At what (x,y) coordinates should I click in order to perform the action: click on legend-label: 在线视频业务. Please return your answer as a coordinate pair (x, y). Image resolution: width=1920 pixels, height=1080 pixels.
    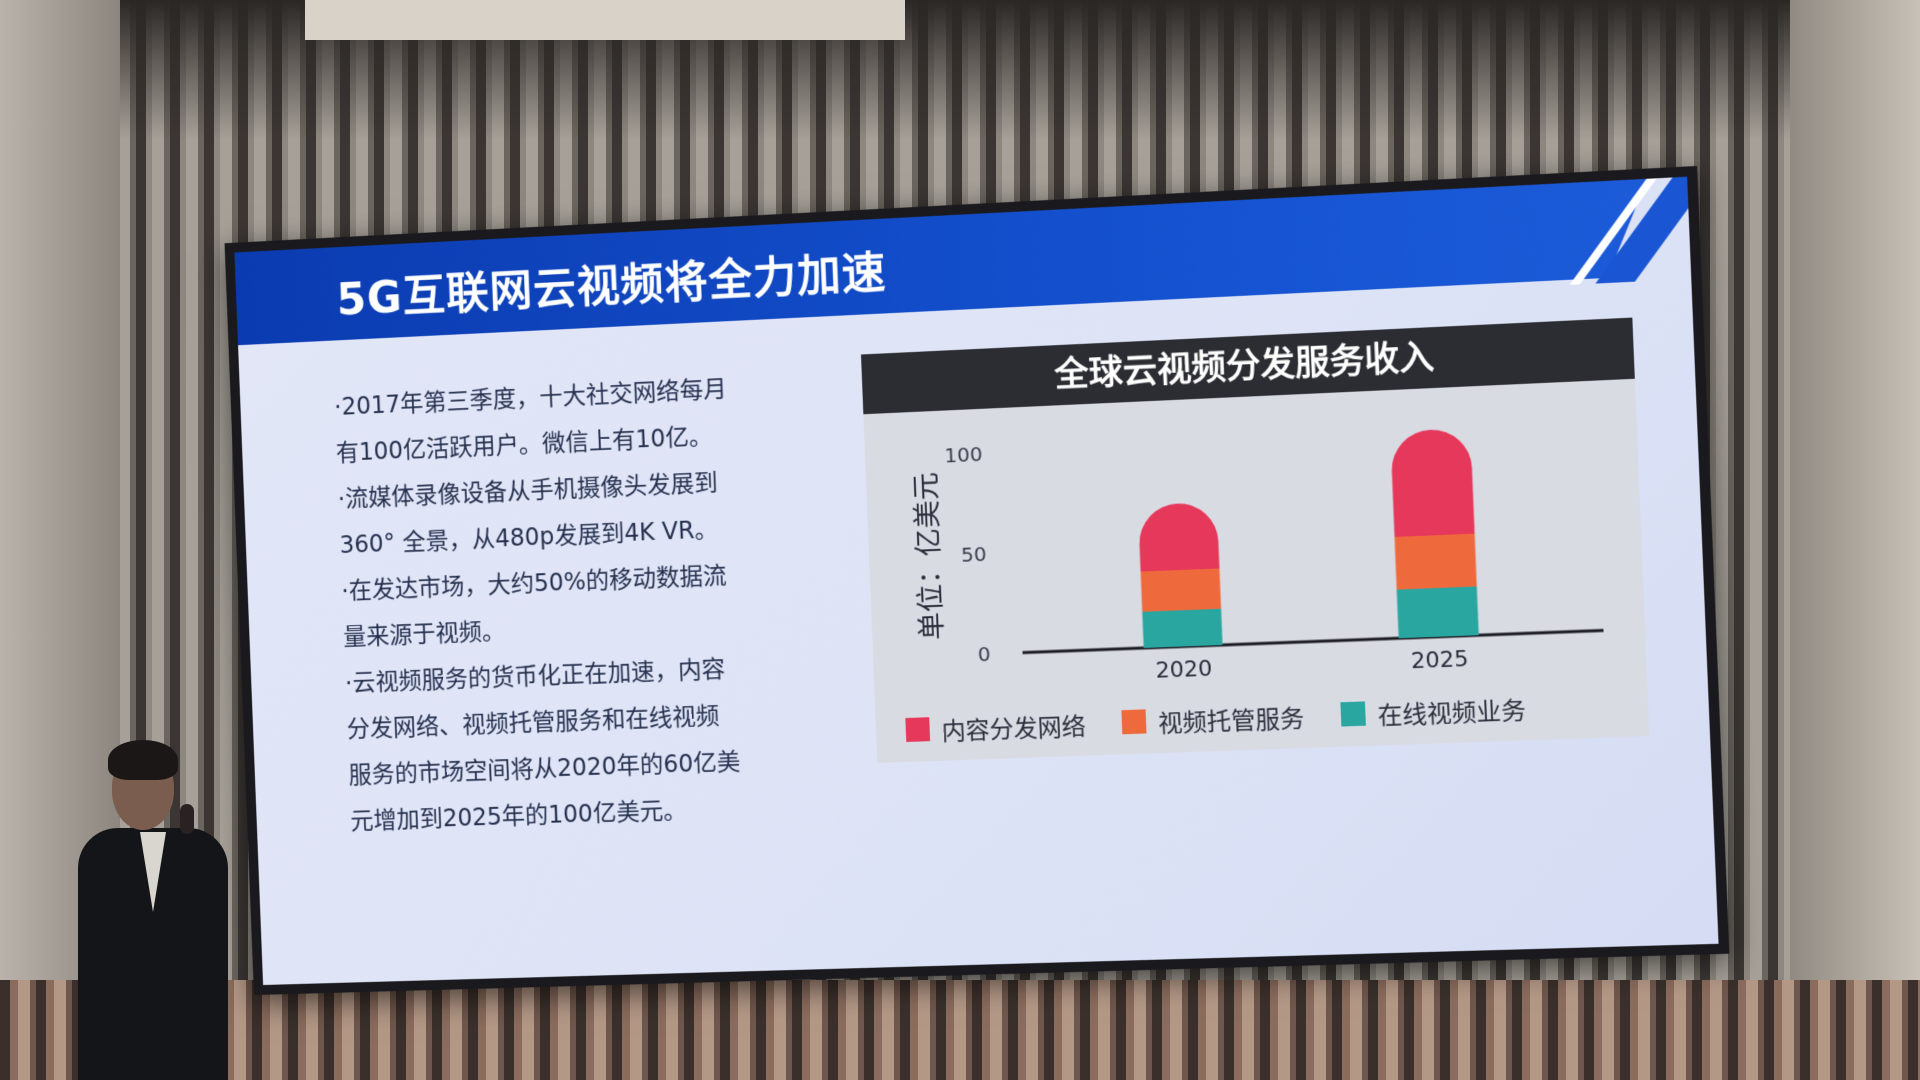
    Looking at the image, I should click on (1452, 710).